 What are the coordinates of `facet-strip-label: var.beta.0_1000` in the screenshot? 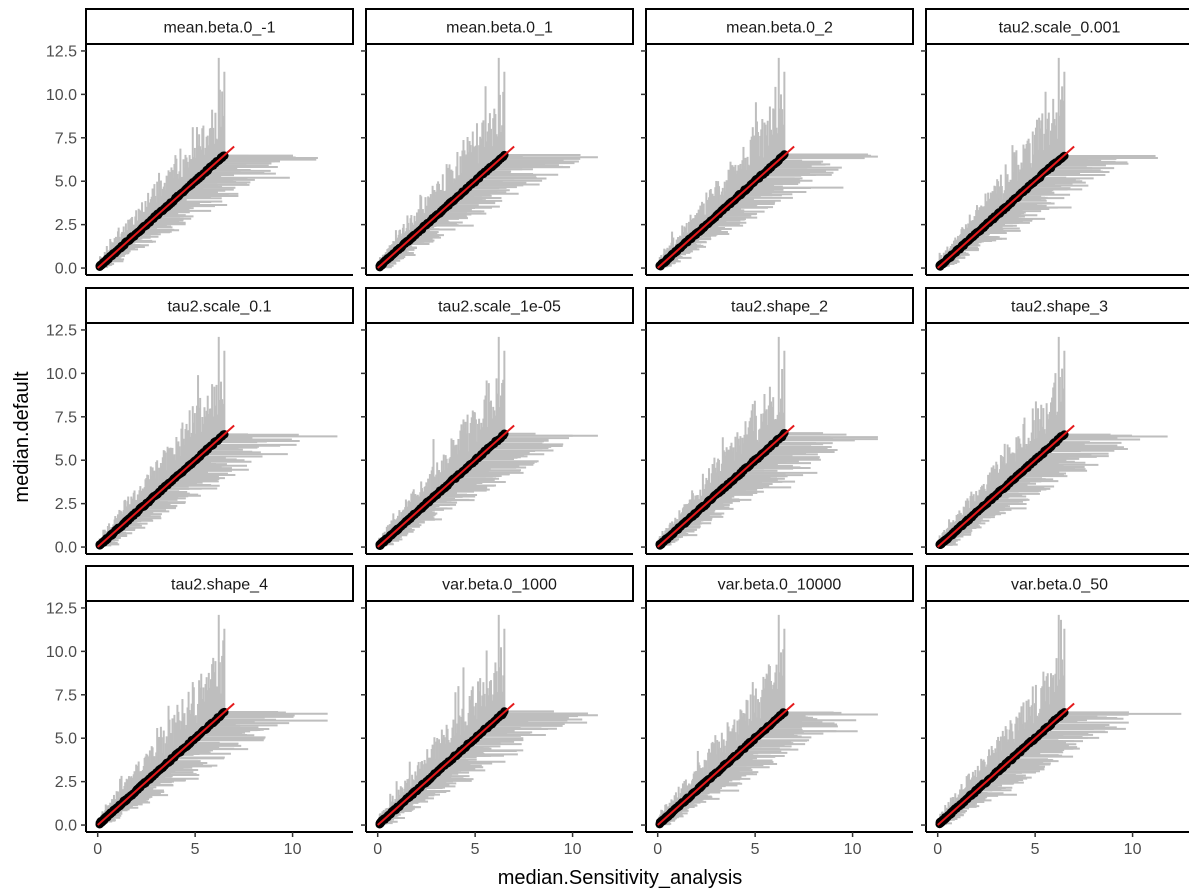 It's located at (499, 585).